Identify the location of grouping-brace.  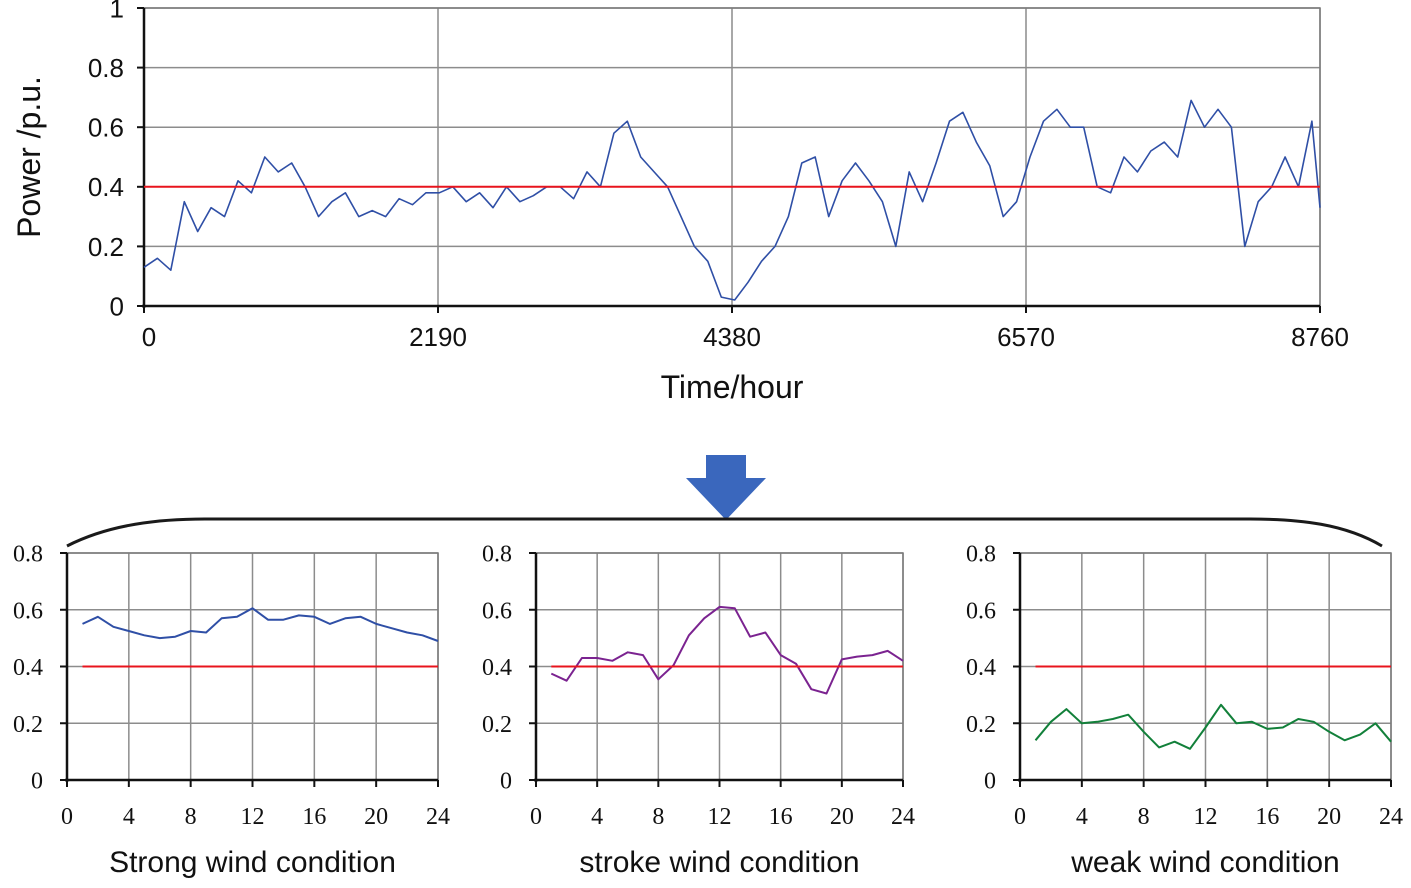
(724, 532).